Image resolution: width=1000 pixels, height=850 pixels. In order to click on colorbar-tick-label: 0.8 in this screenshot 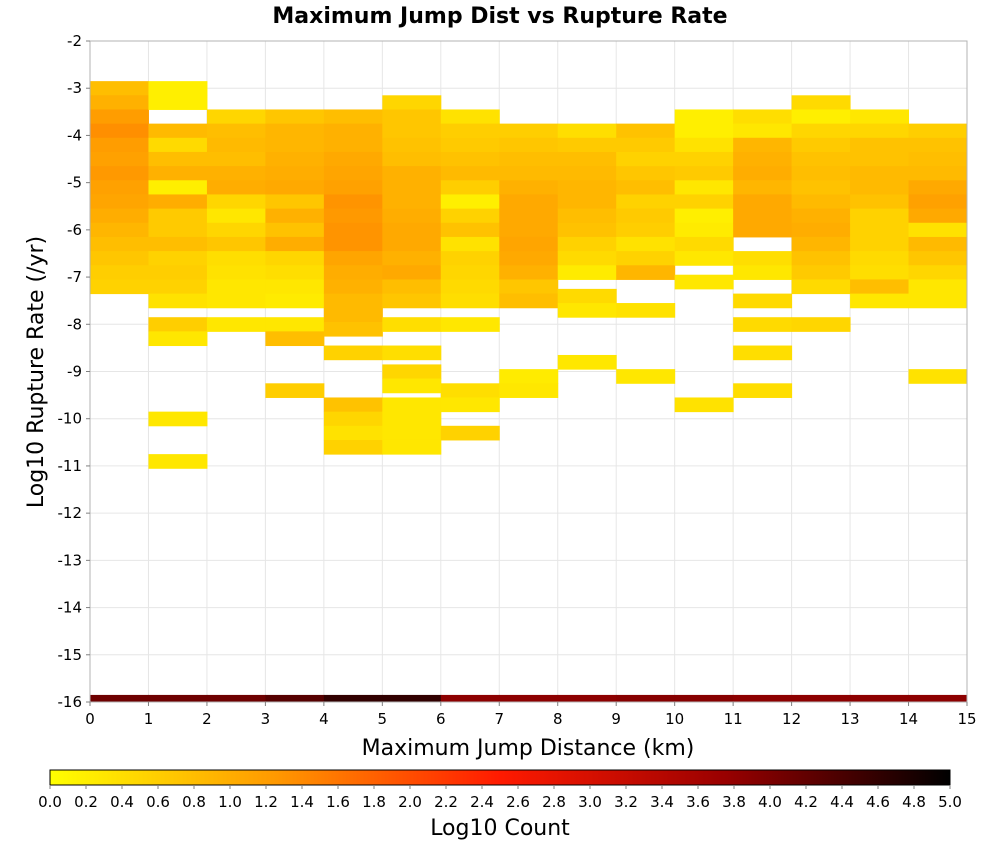, I will do `click(194, 802)`.